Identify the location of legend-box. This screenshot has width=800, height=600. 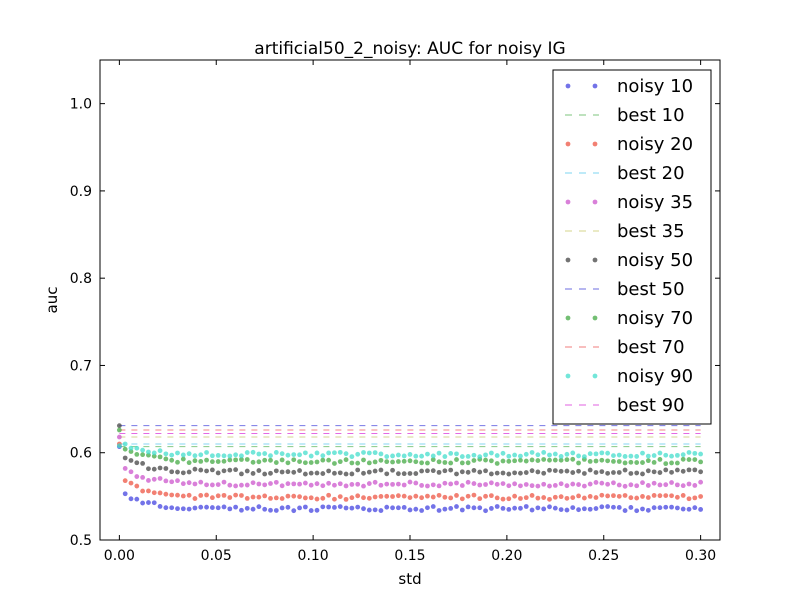
(632, 247).